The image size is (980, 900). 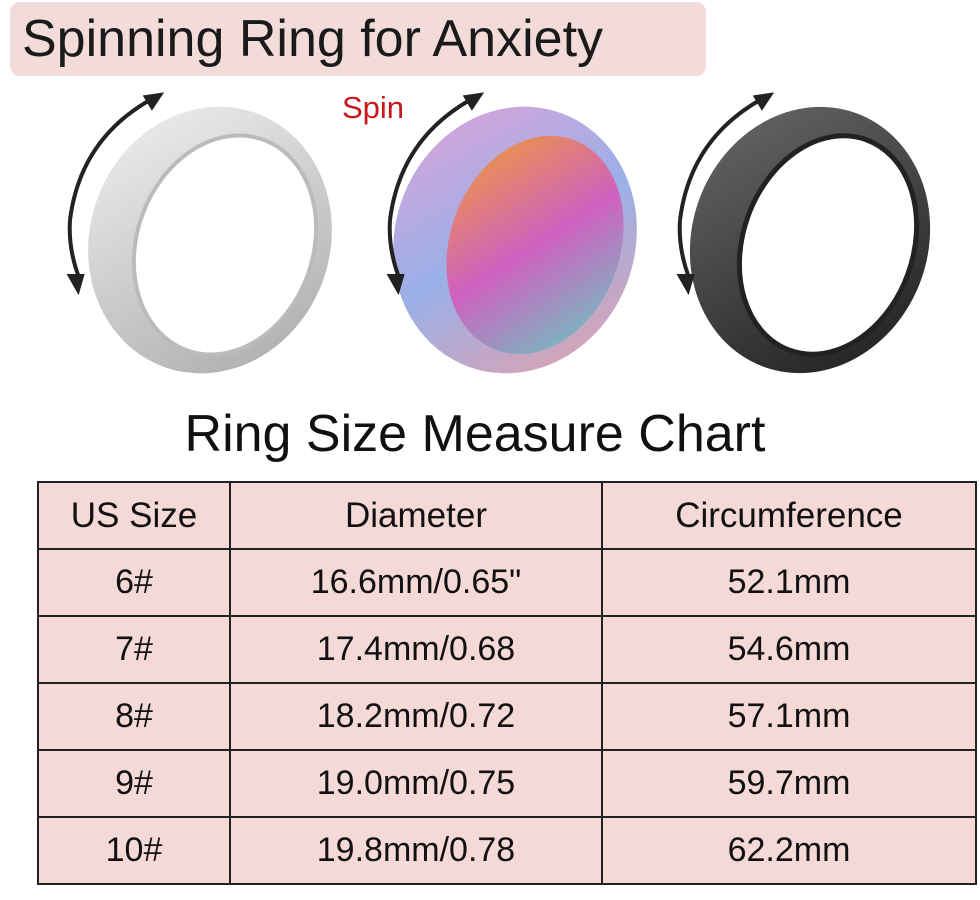 What do you see at coordinates (373, 107) in the screenshot?
I see `spin-label: Spin` at bounding box center [373, 107].